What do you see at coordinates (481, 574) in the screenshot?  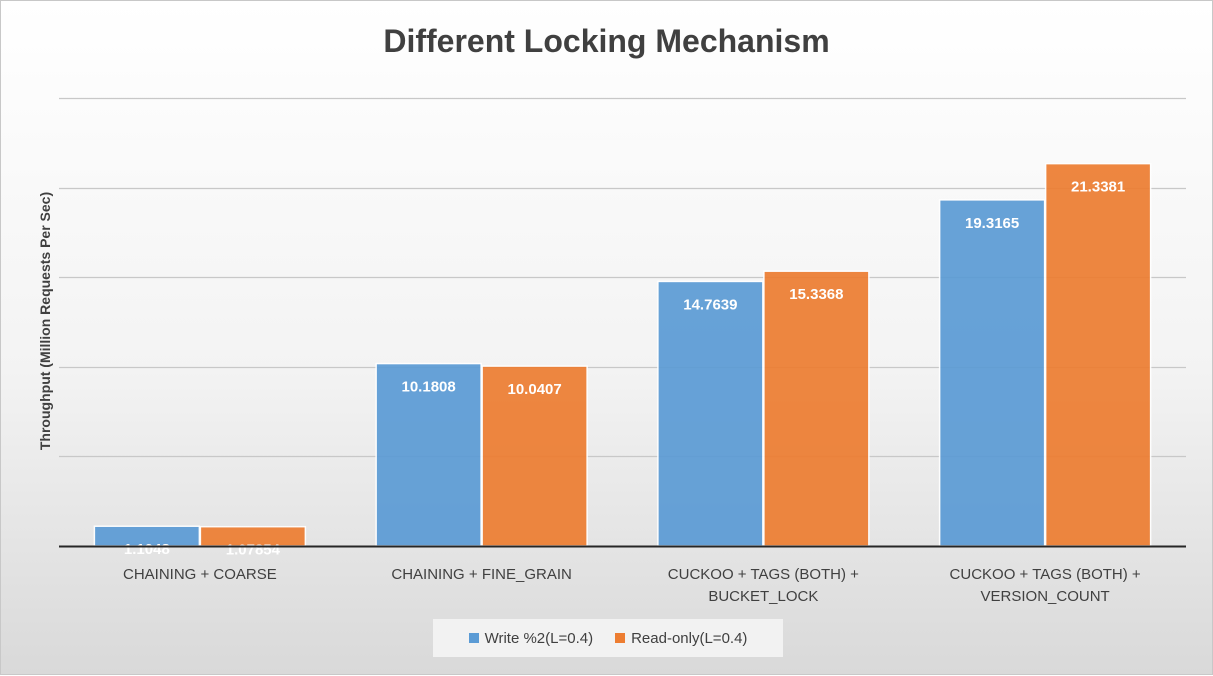 I see `category-label: CHAINING + FINE_GRAIN` at bounding box center [481, 574].